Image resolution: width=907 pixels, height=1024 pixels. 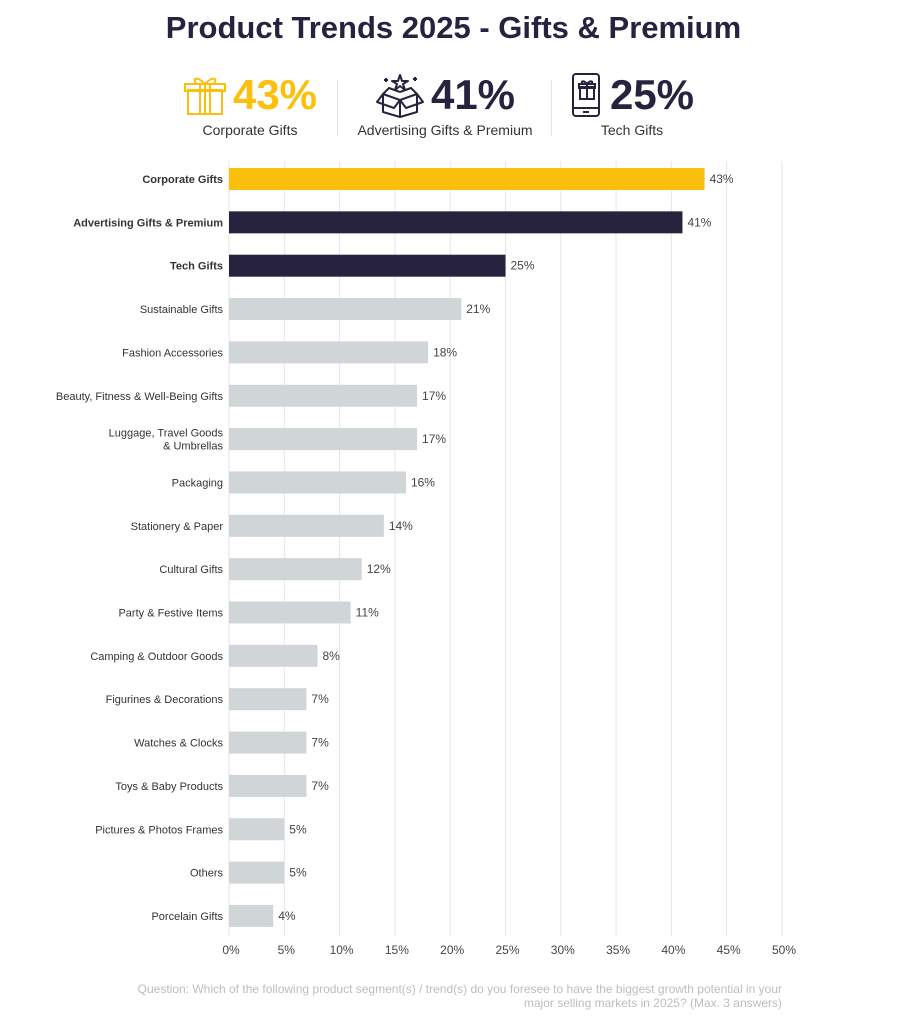 What do you see at coordinates (187, 917) in the screenshot?
I see `category-label: Porcelain Gifts` at bounding box center [187, 917].